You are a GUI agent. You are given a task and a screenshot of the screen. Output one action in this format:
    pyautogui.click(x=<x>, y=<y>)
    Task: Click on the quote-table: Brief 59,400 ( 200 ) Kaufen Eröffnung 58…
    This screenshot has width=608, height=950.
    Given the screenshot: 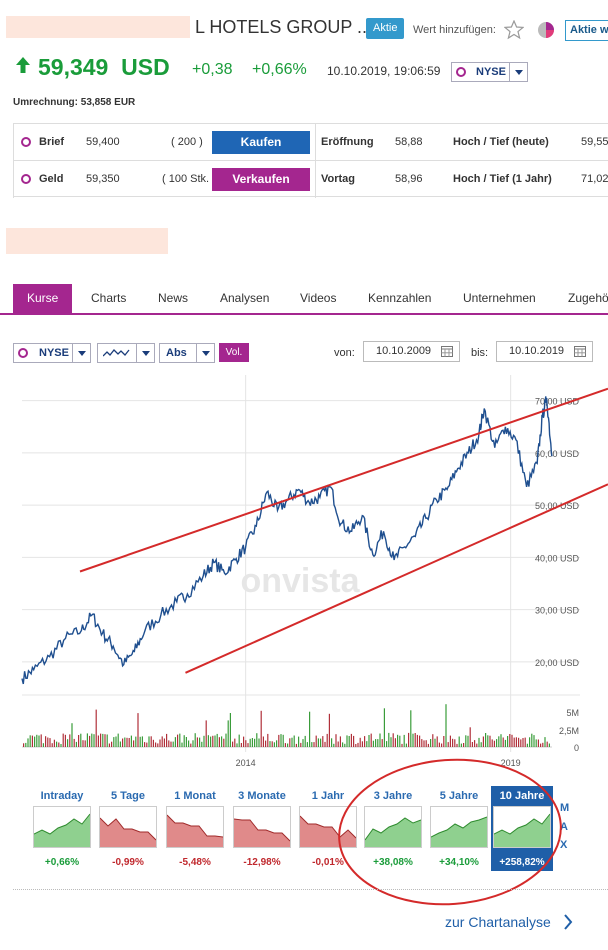 What is the action you would take?
    pyautogui.click(x=310, y=160)
    